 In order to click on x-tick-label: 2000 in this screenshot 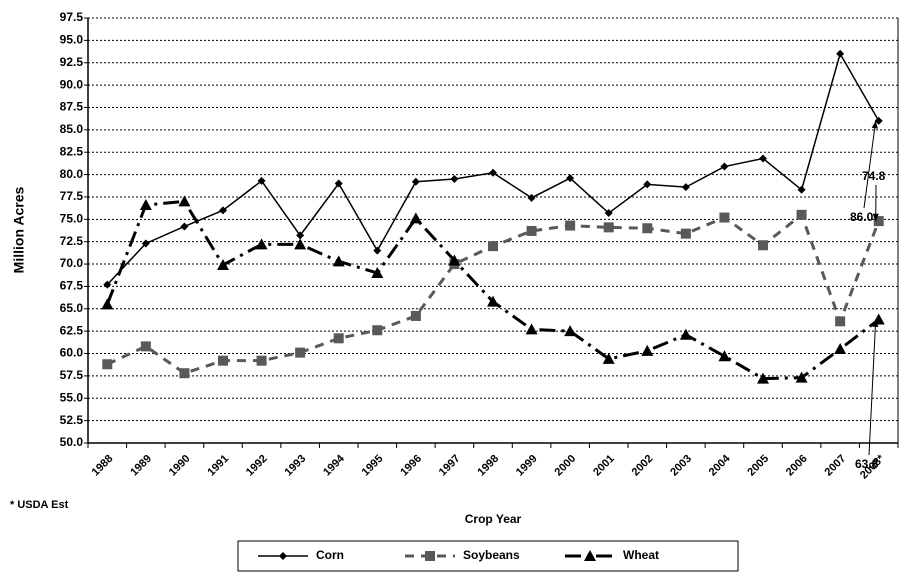, I will do `click(566, 466)`.